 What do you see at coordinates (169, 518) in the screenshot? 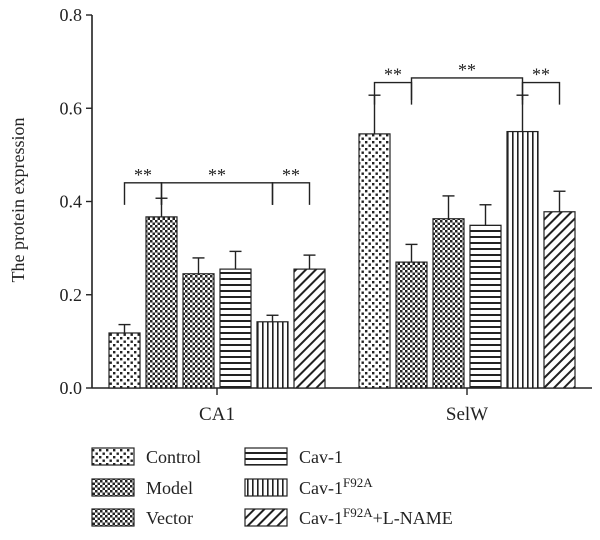
I see `legend-label: Vector` at bounding box center [169, 518].